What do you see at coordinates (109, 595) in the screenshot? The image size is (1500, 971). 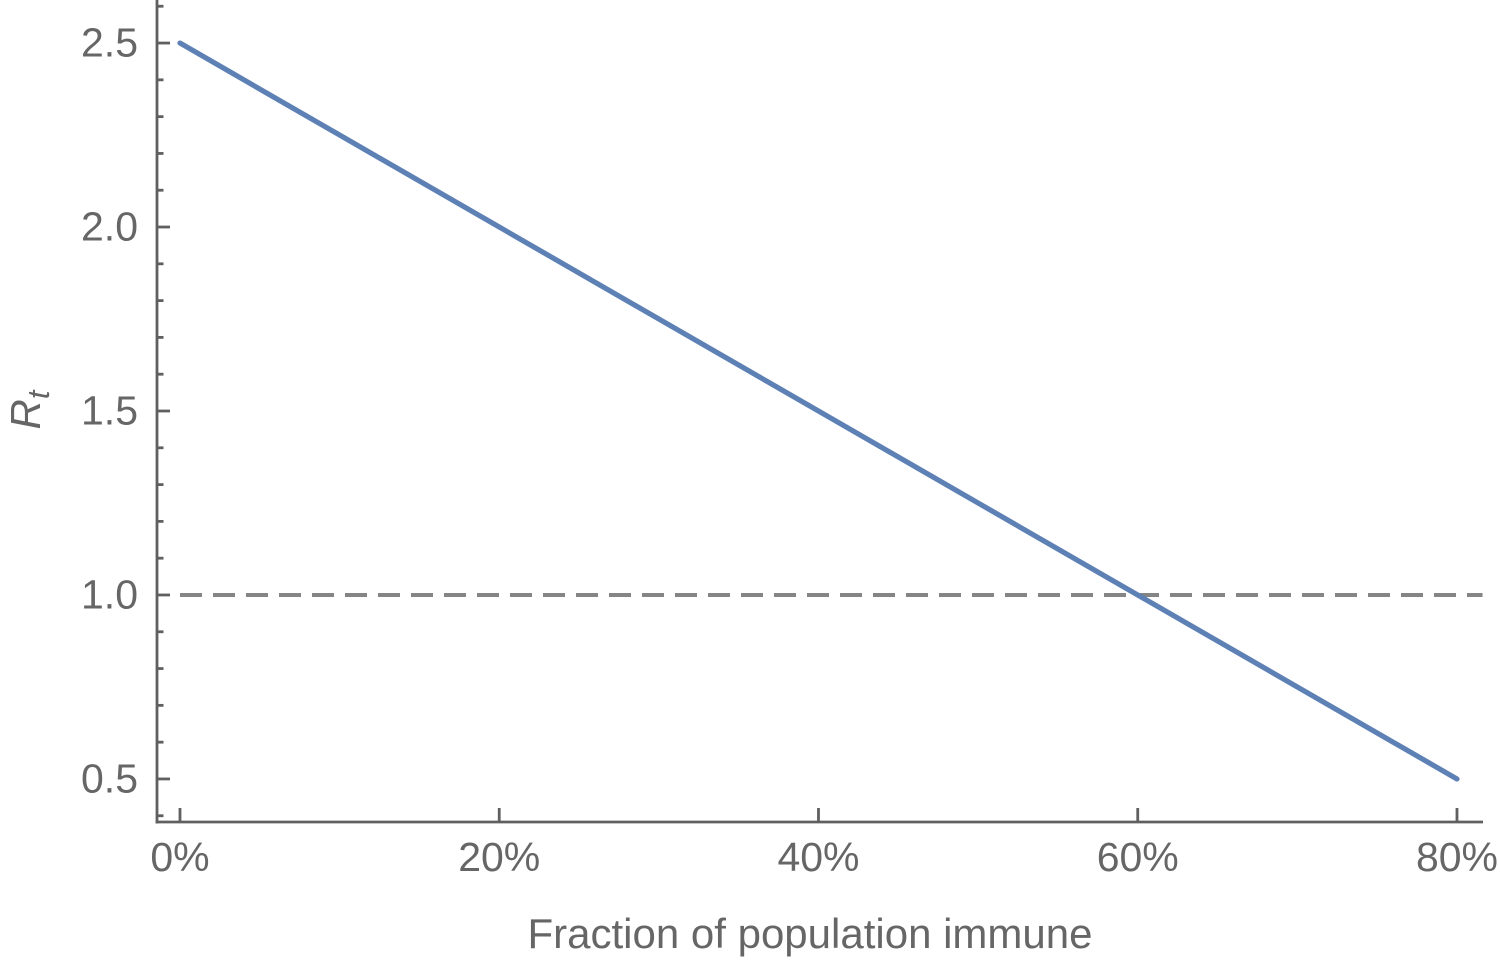 I see `y-tick-label: 1.0` at bounding box center [109, 595].